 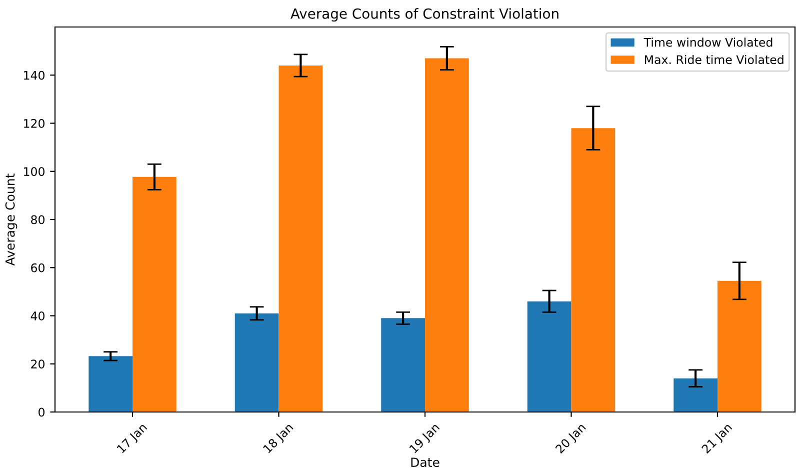 I want to click on y-tick-label: 140, so click(x=34, y=75).